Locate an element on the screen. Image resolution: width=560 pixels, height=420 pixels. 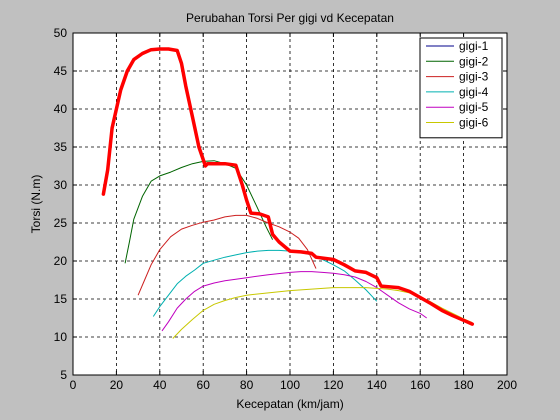
legend-label: gigi-2 is located at coordinates (474, 61).